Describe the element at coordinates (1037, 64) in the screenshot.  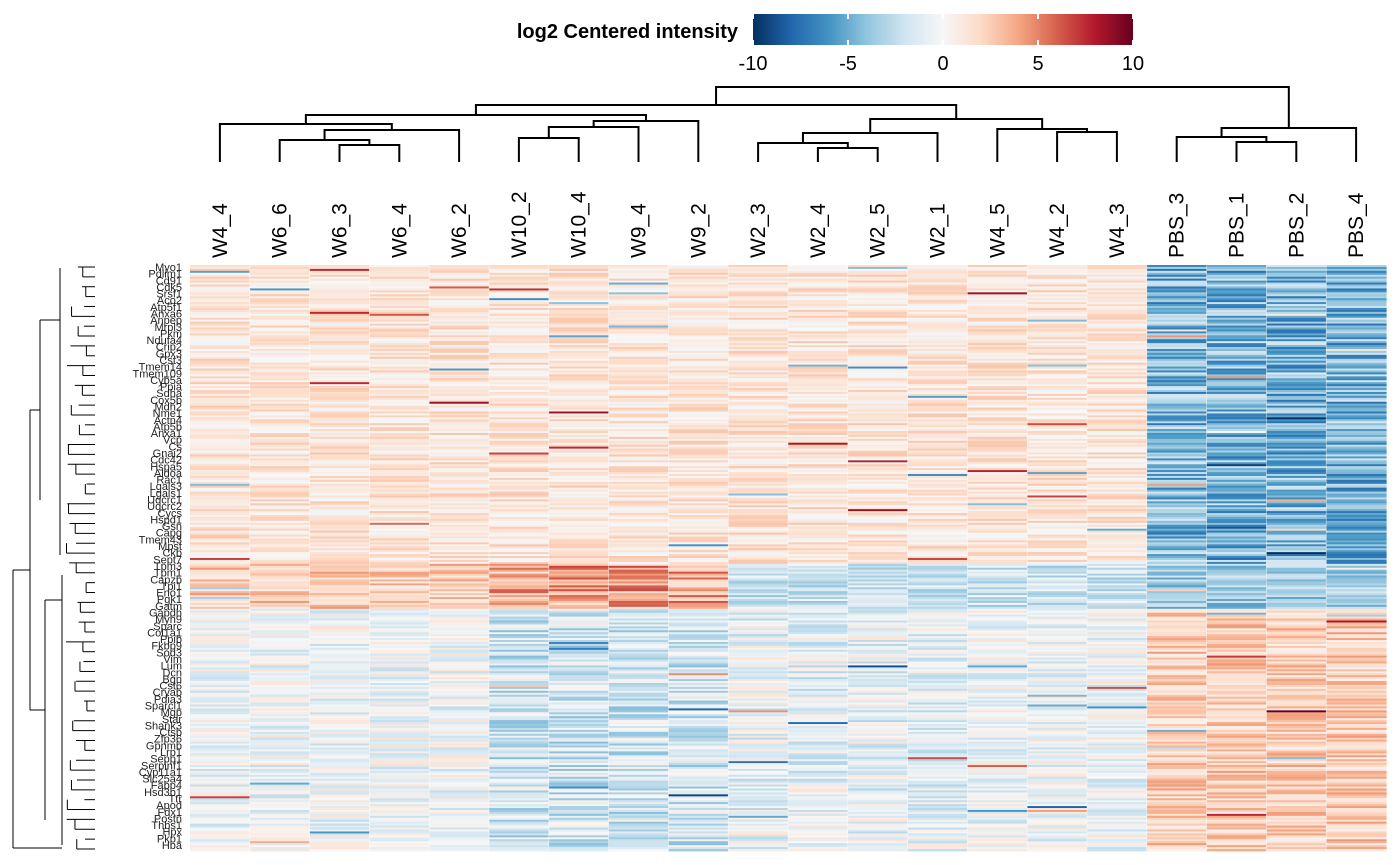
I see `legend-tick-label: 5` at that location.